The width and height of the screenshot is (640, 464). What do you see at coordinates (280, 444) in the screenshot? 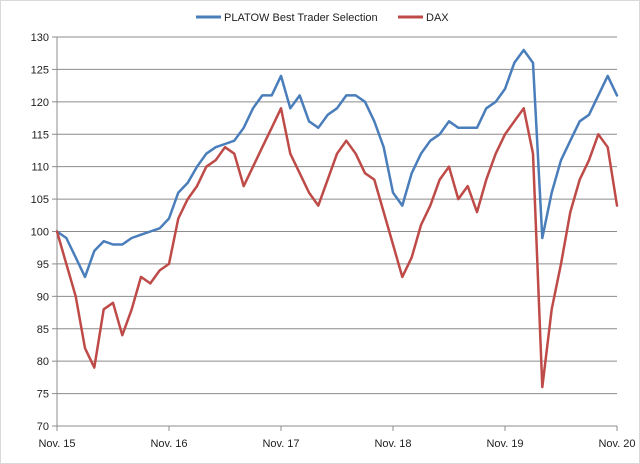
I see `x-tick-label: Nov. 17` at bounding box center [280, 444].